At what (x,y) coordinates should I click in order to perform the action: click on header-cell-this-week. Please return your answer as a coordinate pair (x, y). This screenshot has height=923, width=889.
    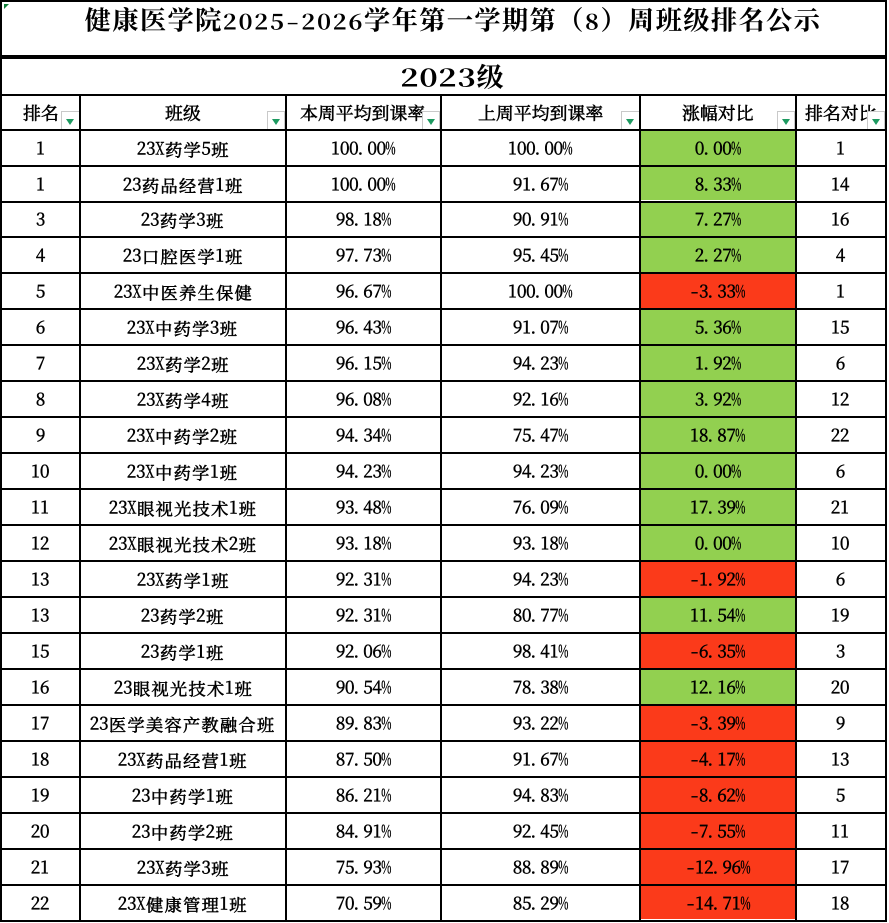
    Looking at the image, I should click on (364, 113).